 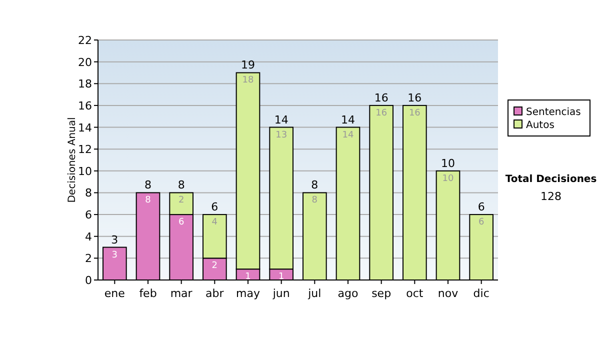 What do you see at coordinates (85, 40) in the screenshot?
I see `y-tick-label: 22` at bounding box center [85, 40].